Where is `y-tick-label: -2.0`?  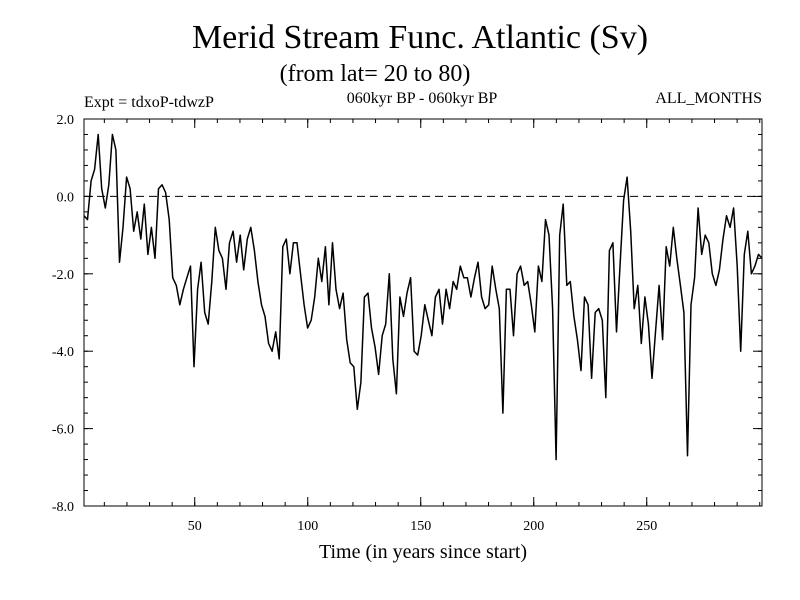
y-tick-label: -2.0 is located at coordinates (63, 275).